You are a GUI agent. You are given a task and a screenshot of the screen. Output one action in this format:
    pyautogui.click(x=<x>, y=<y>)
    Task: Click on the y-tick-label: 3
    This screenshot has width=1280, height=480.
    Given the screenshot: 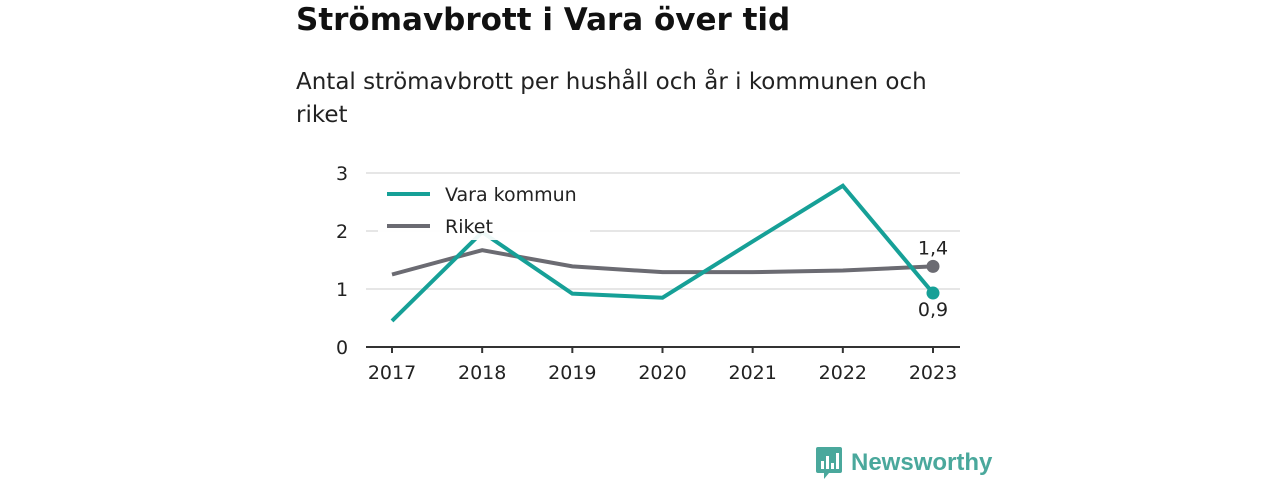 What is the action you would take?
    pyautogui.click(x=342, y=174)
    